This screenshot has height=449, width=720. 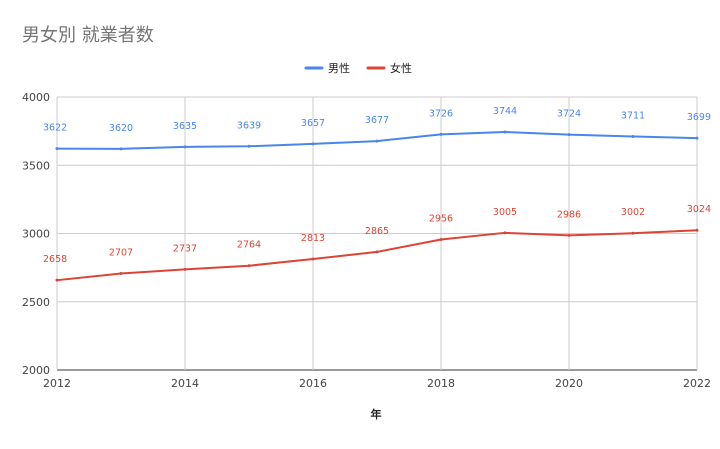 I want to click on data-label: 2707, so click(x=121, y=252).